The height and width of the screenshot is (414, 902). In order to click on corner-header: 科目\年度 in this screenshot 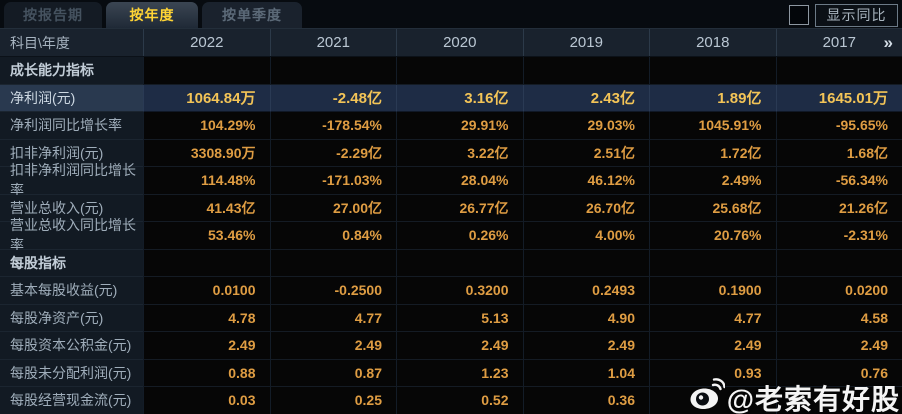, I will do `click(40, 43)`.